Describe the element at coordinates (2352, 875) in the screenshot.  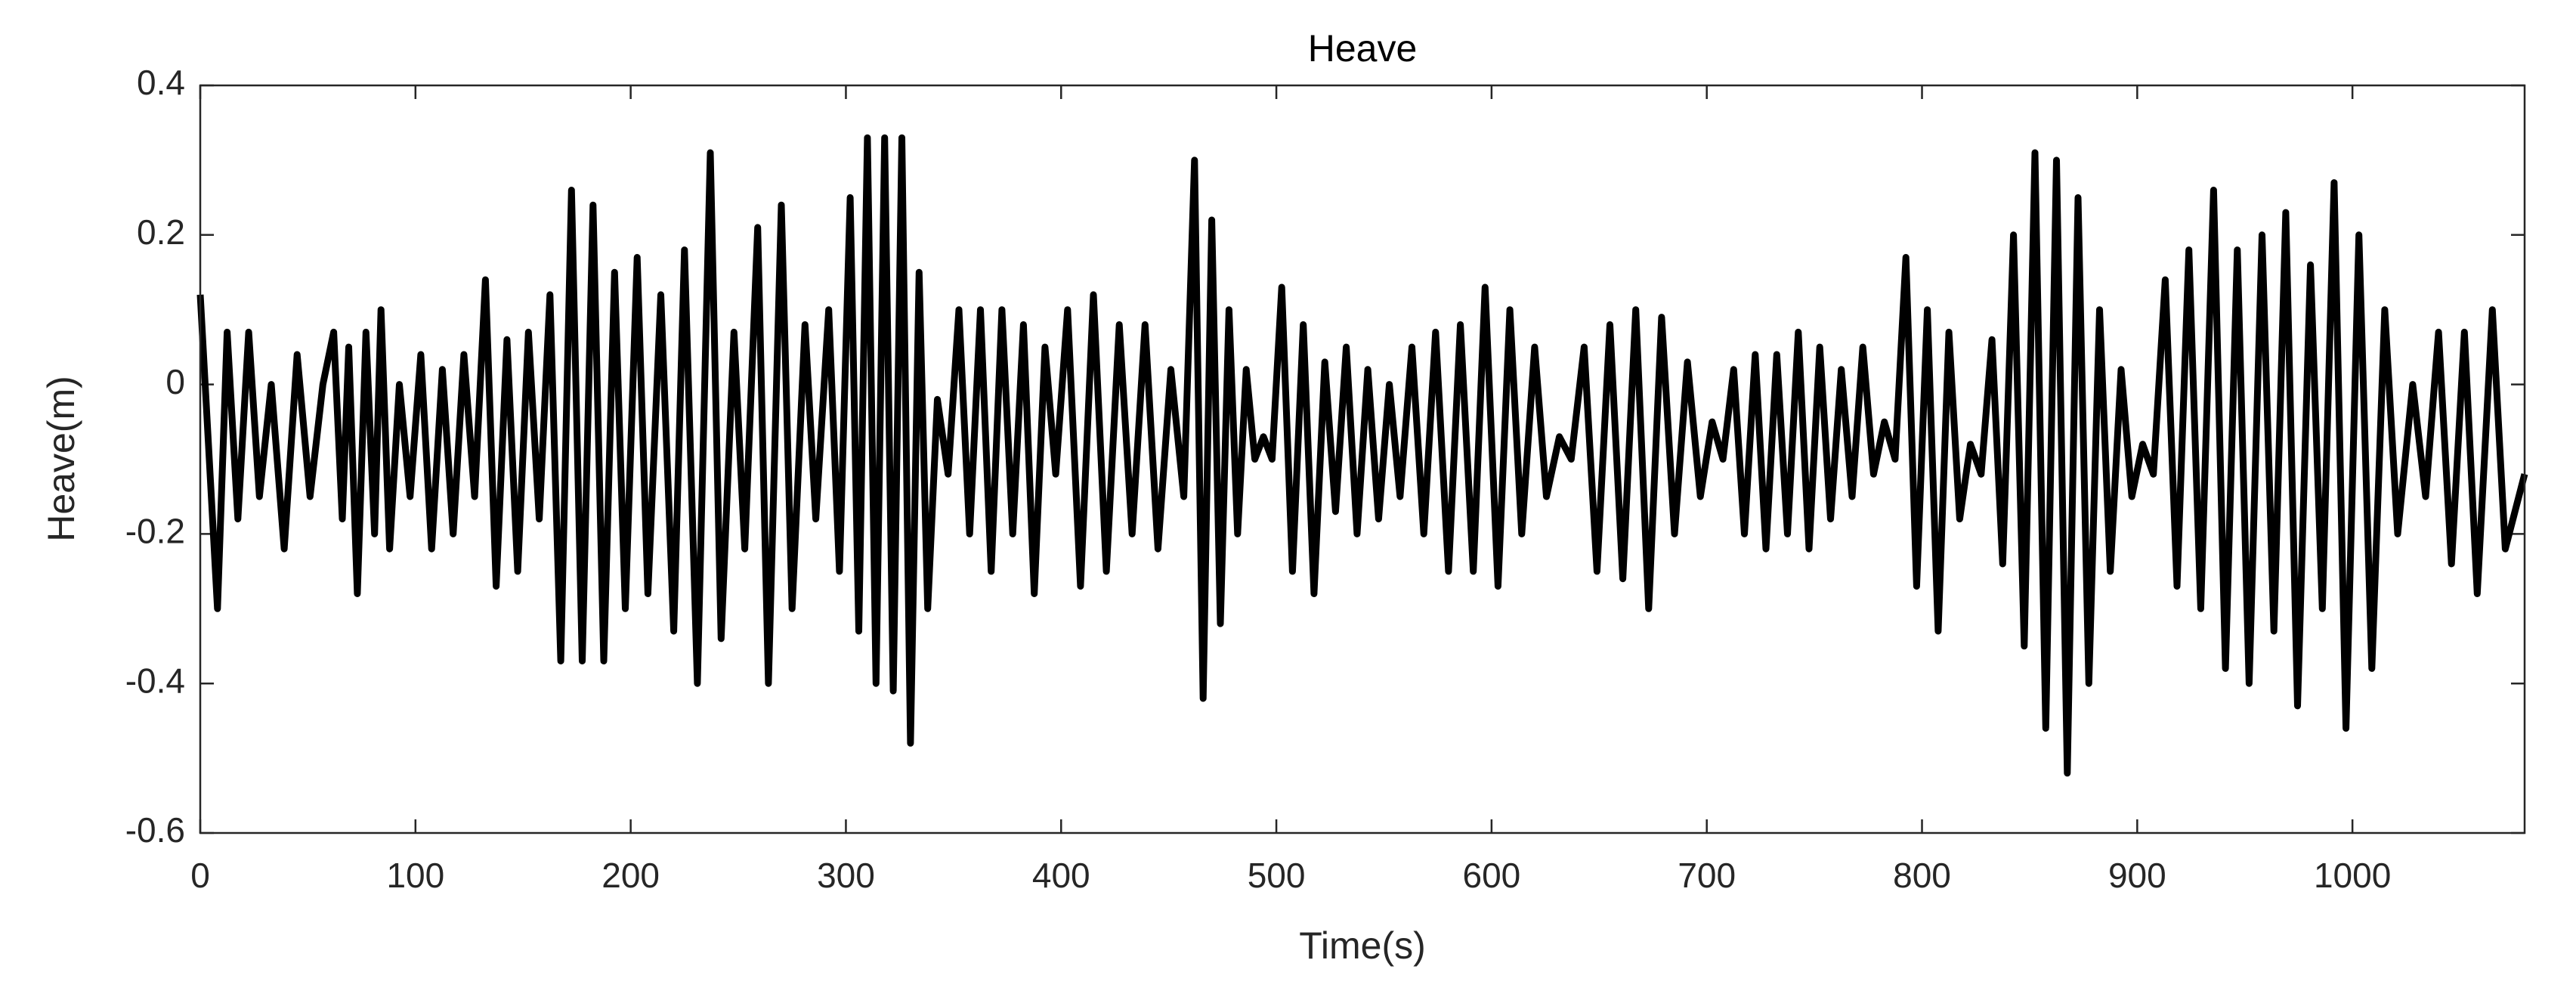
I see `x-tick-label: 1000` at that location.